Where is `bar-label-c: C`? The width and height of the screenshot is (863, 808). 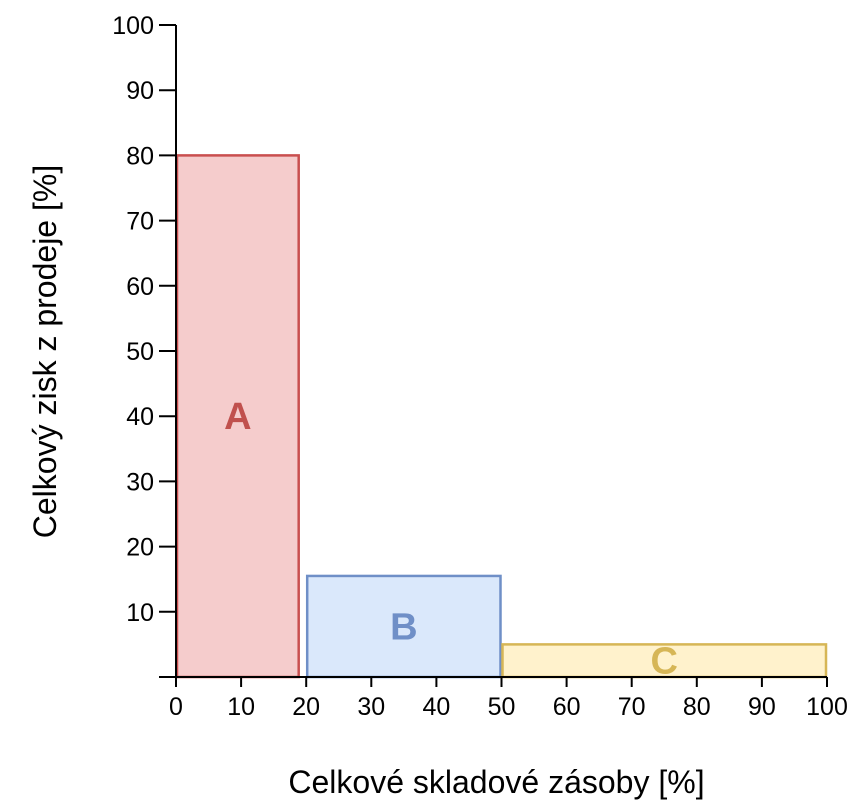
bar-label-c: C is located at coordinates (664, 662).